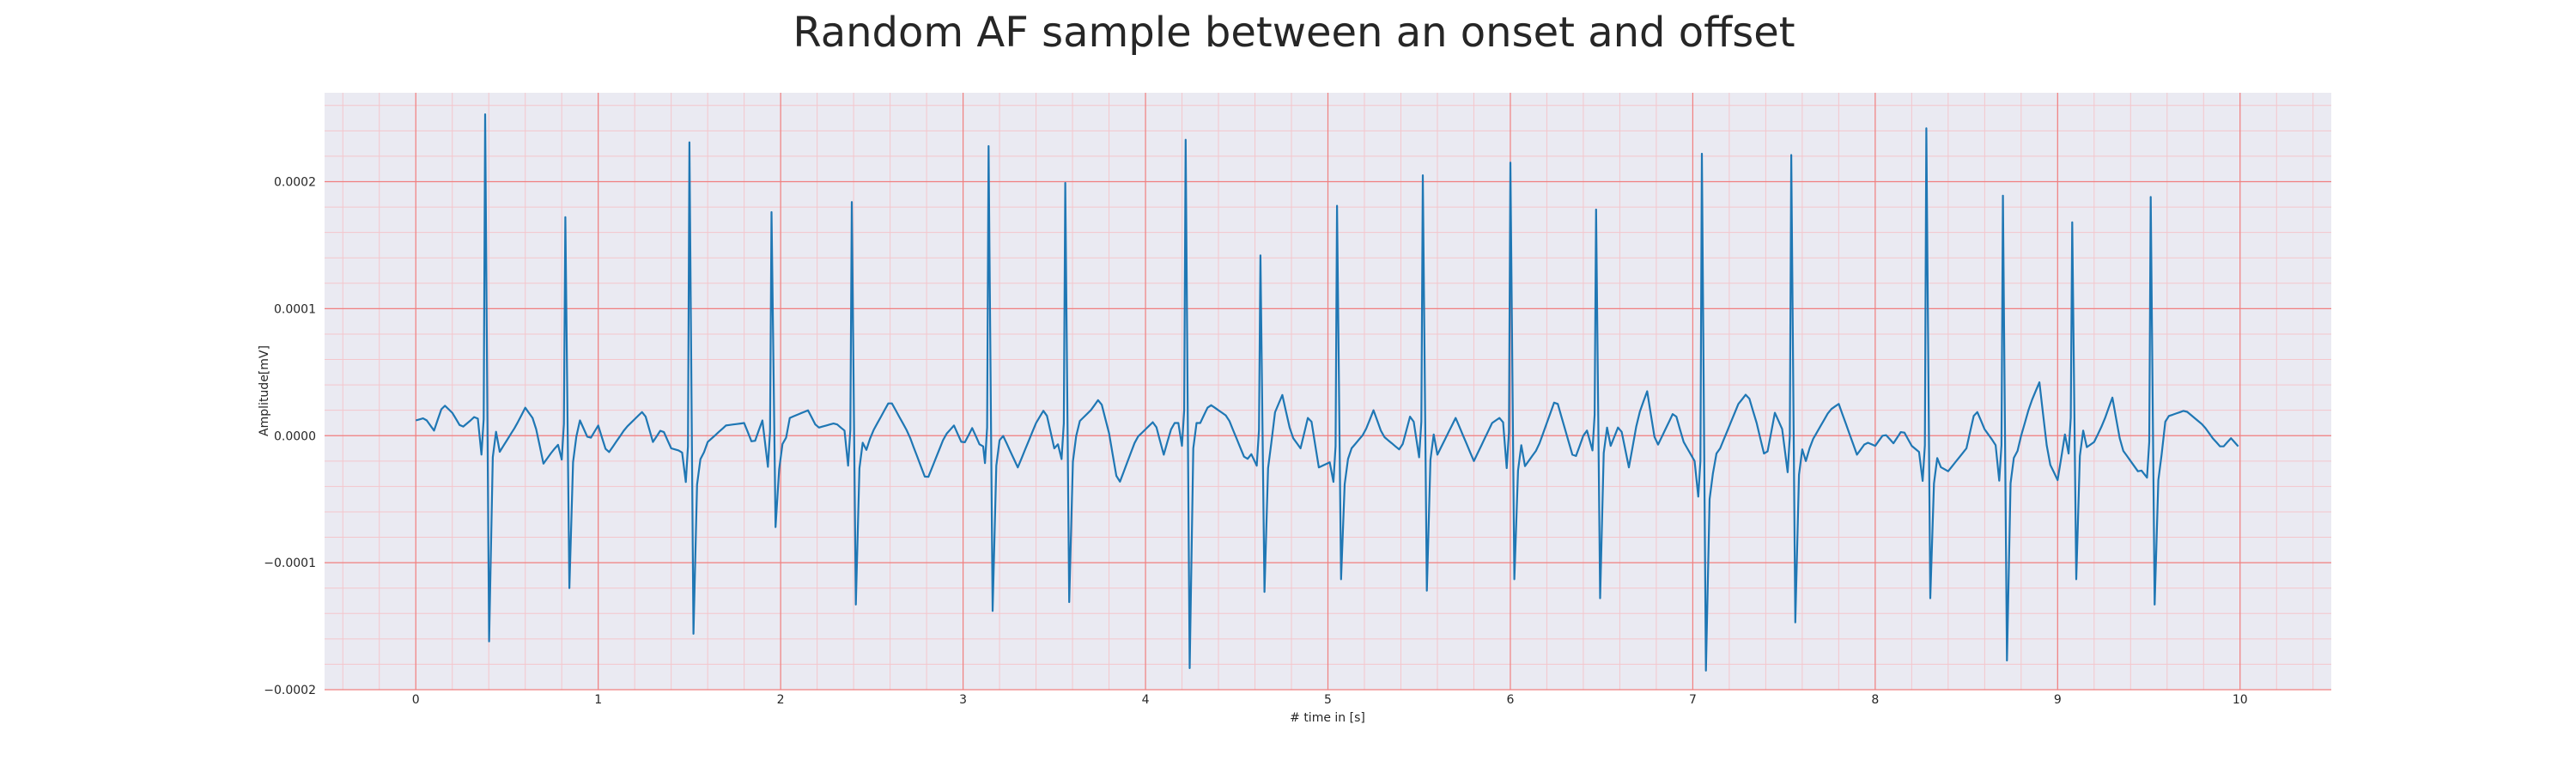 This screenshot has width=2576, height=773. Describe the element at coordinates (290, 563) in the screenshot. I see `y-tick-label: −0.0001` at that location.